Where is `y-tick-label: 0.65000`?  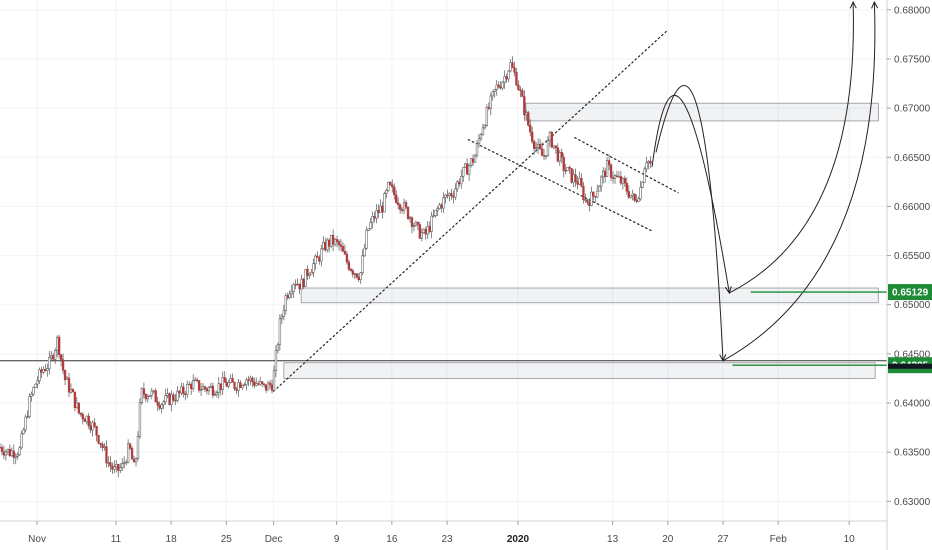
y-tick-label: 0.65000 is located at coordinates (912, 305).